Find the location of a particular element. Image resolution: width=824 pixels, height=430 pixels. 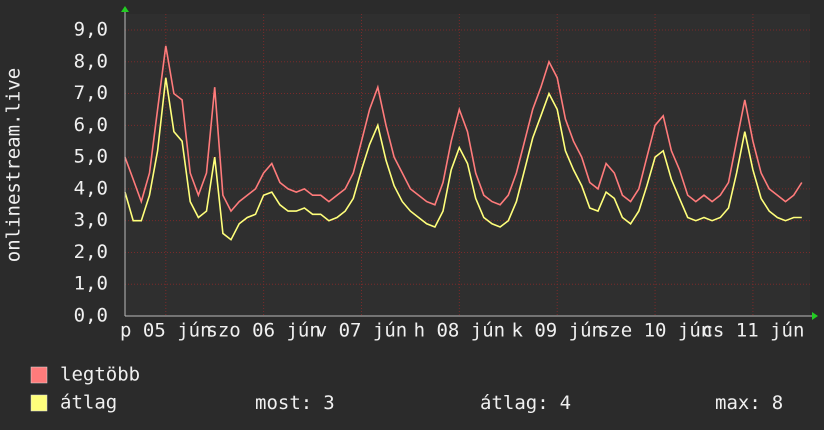

y-tick-label: 4,0 is located at coordinates (91, 188).